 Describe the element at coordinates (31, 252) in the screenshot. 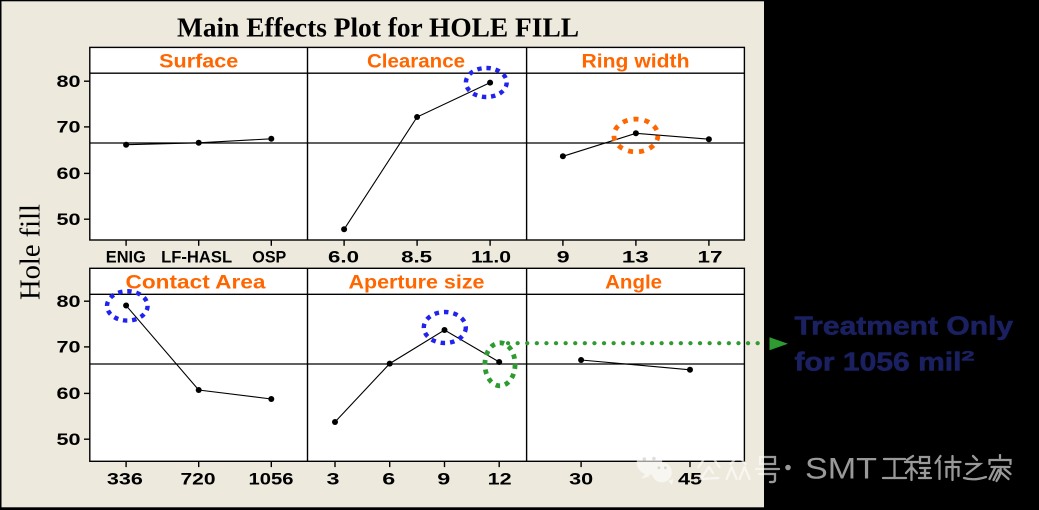

I see `svg-text: Hole fill` at that location.